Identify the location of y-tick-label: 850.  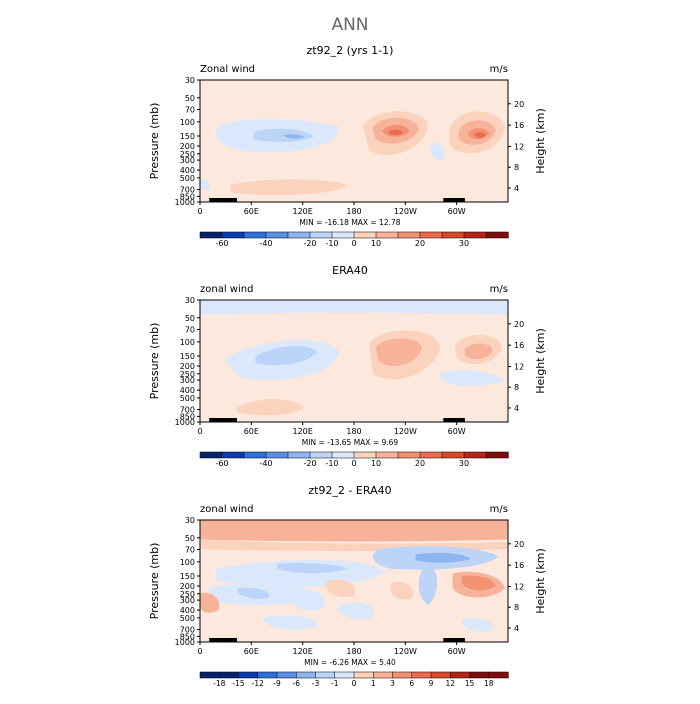
(187, 416).